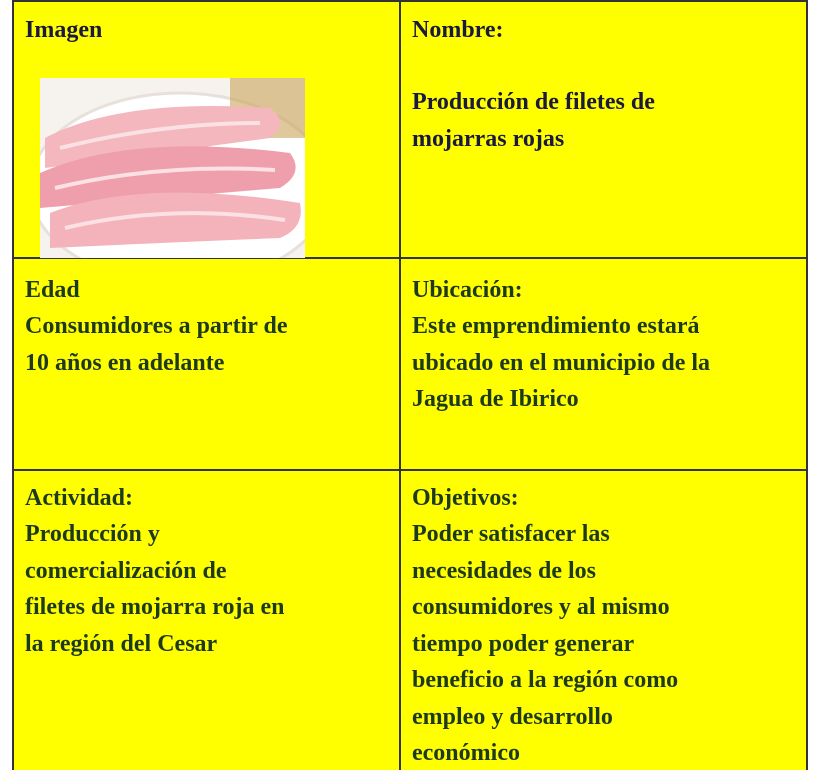 Image resolution: width=833 pixels, height=770 pixels. I want to click on cell-text: Consumidores a partir de, so click(156, 326).